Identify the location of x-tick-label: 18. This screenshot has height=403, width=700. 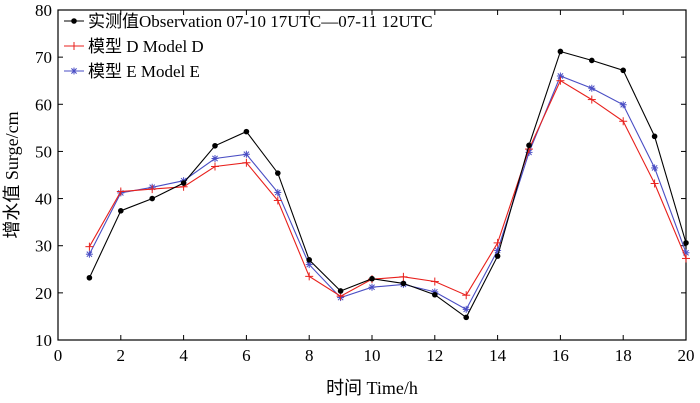
(623, 355).